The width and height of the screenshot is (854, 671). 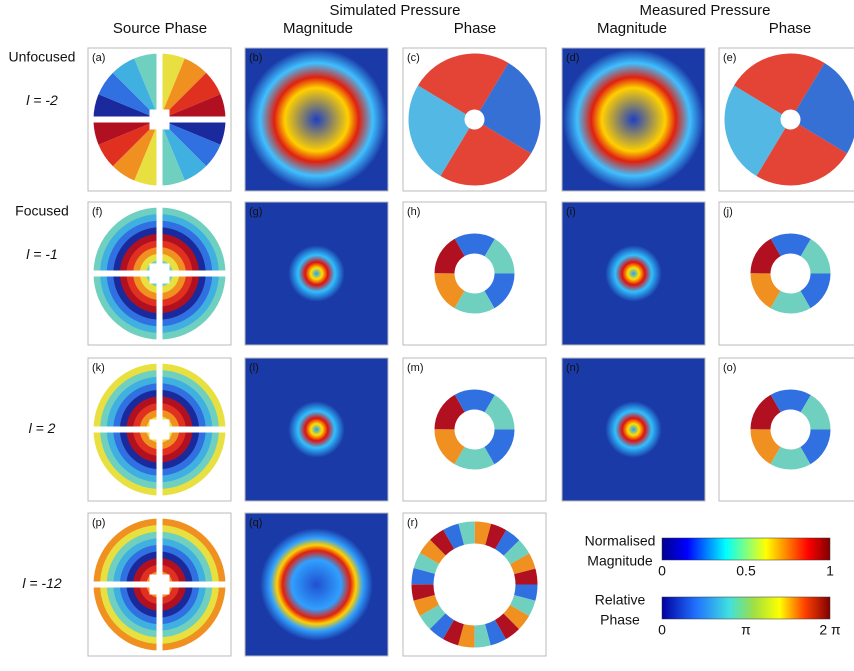 What do you see at coordinates (620, 561) in the screenshot?
I see `colorbar-title: Magnitude` at bounding box center [620, 561].